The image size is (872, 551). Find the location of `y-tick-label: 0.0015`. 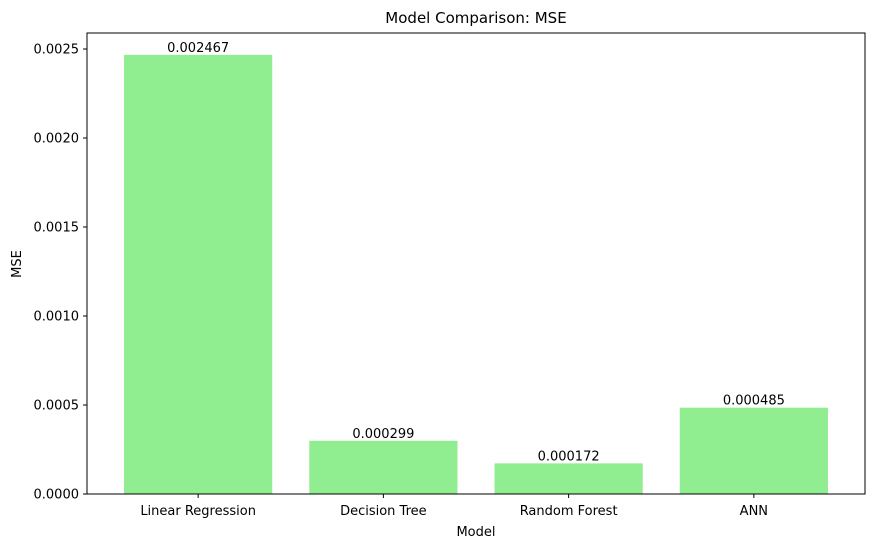

y-tick-label: 0.0015 is located at coordinates (57, 228).